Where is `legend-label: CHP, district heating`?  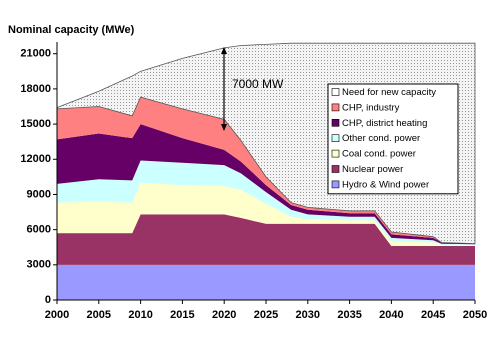
legend-label: CHP, district heating is located at coordinates (384, 123).